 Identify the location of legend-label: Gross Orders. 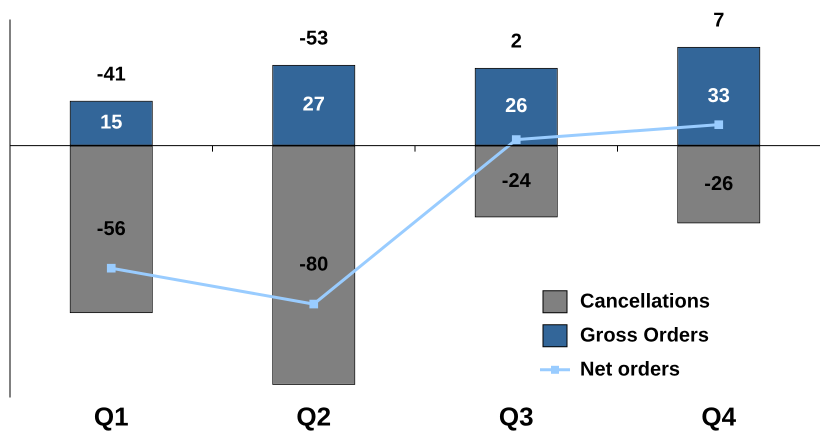
(644, 335).